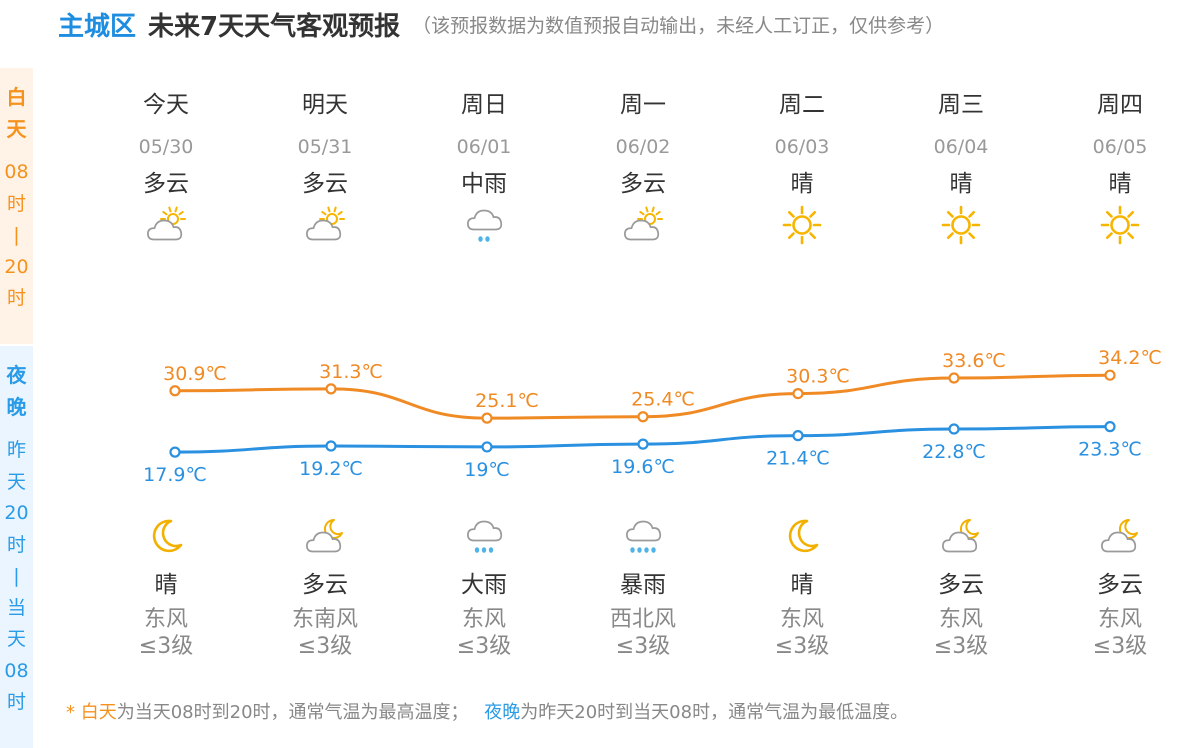 This screenshot has width=1182, height=748. I want to click on day-column: 周二 06/03 晴, so click(802, 163).